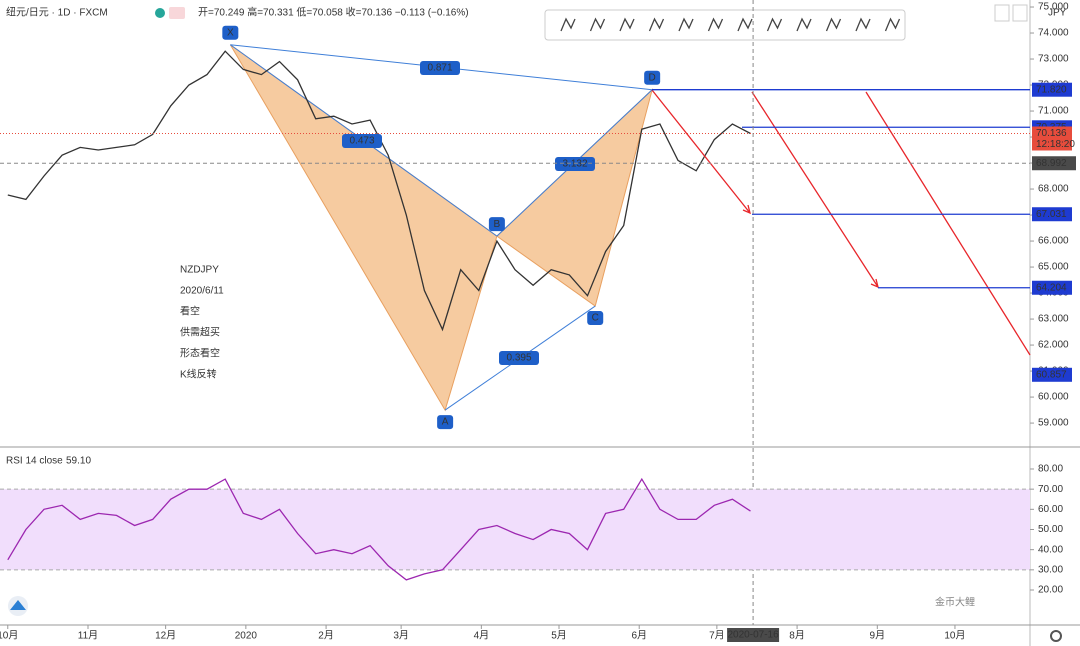  I want to click on ratio-label: 0.473, so click(361, 141).